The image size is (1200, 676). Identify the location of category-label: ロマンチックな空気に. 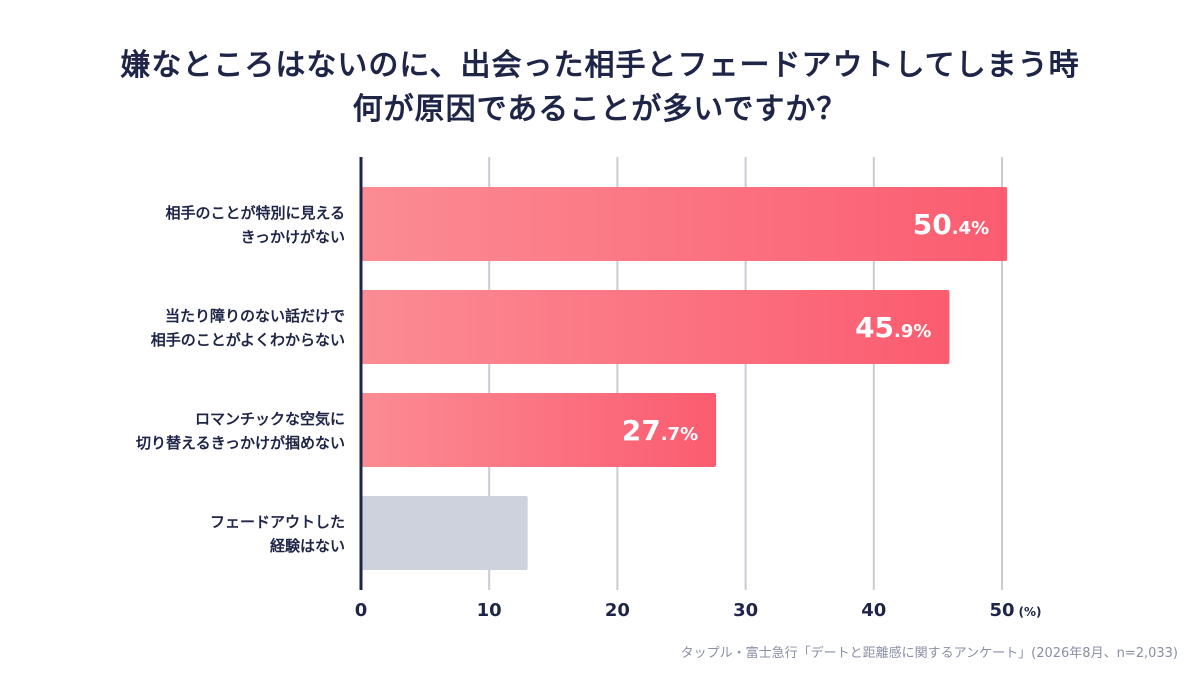
(270, 419).